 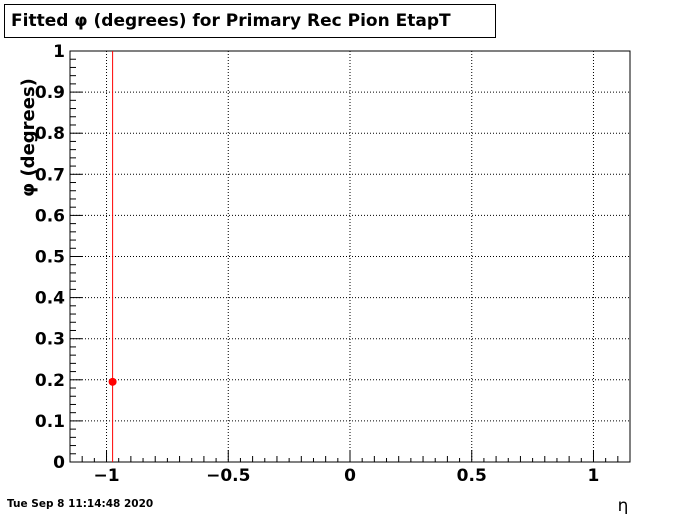 I want to click on x-tick-label: 0.5, so click(x=472, y=476).